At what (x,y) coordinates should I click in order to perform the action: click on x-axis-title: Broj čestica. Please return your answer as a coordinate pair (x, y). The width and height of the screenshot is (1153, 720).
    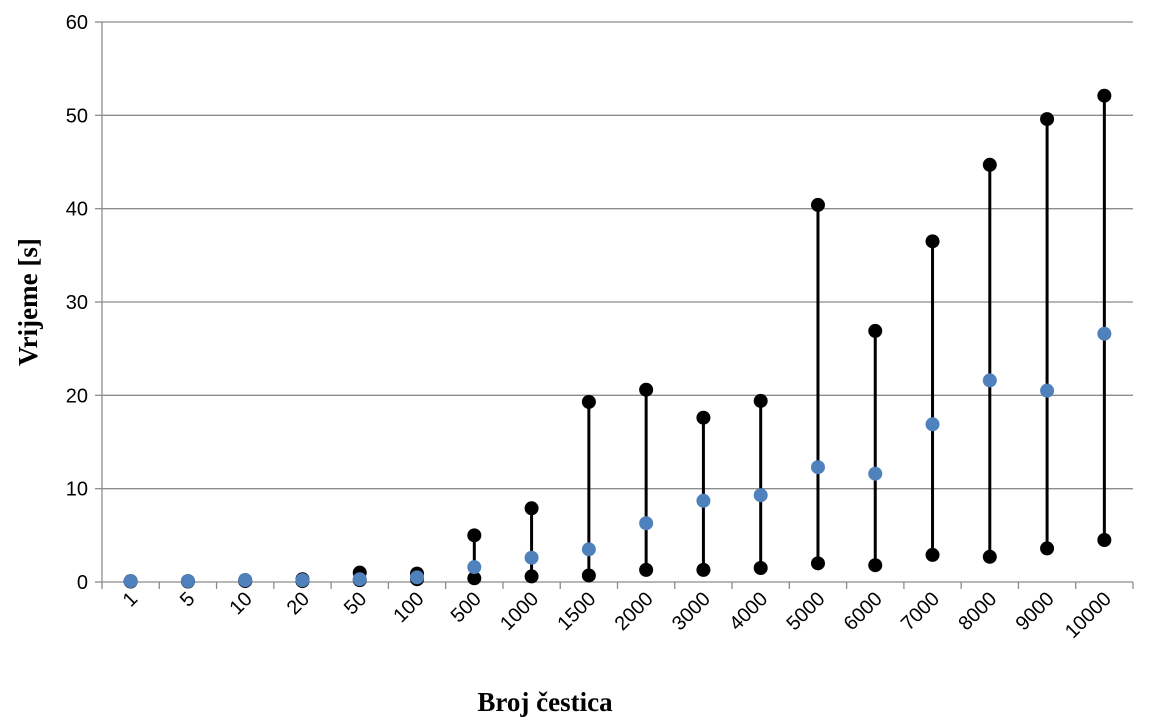
    Looking at the image, I should click on (545, 702).